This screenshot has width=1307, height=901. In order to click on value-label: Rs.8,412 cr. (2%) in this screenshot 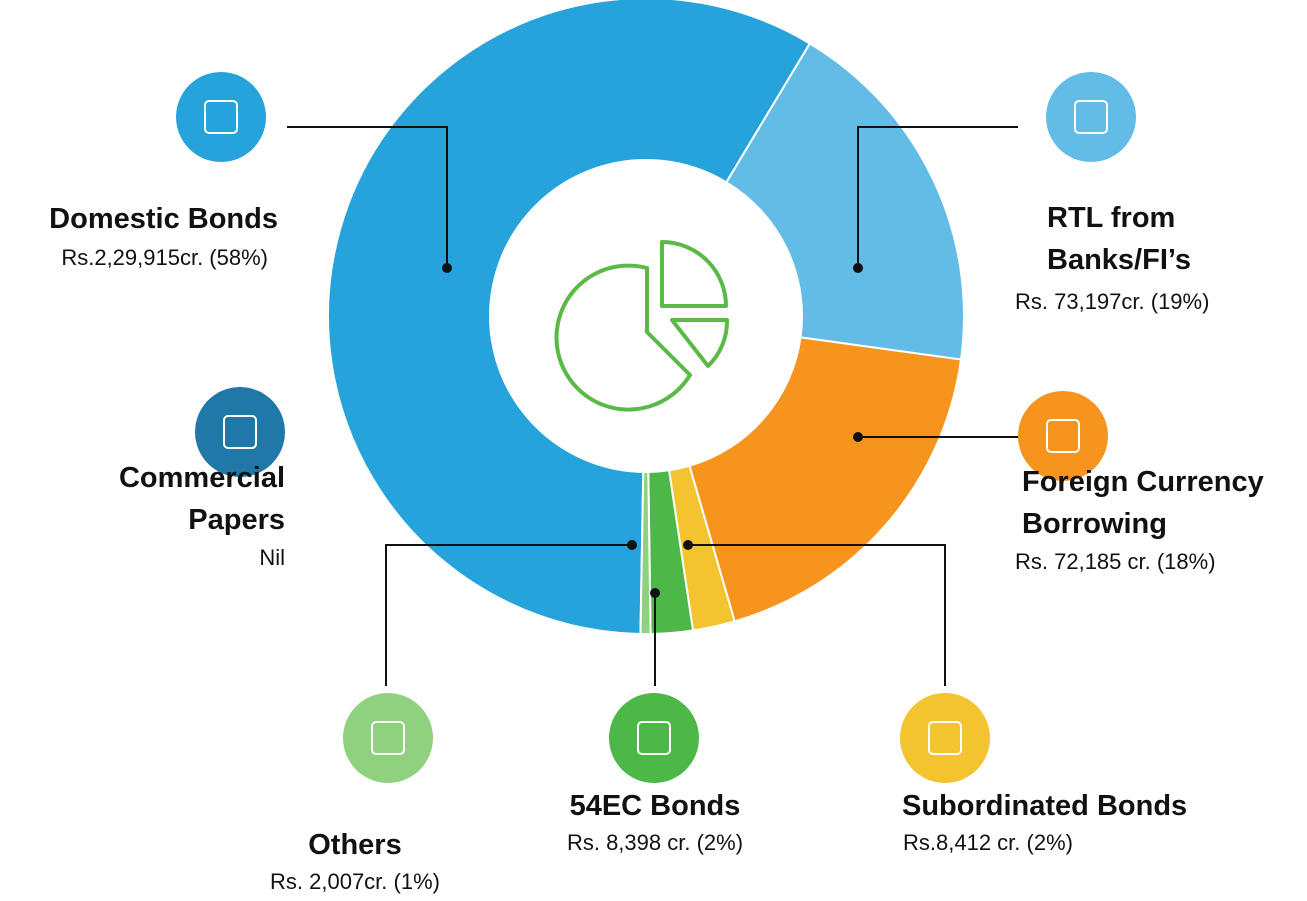, I will do `click(988, 842)`.